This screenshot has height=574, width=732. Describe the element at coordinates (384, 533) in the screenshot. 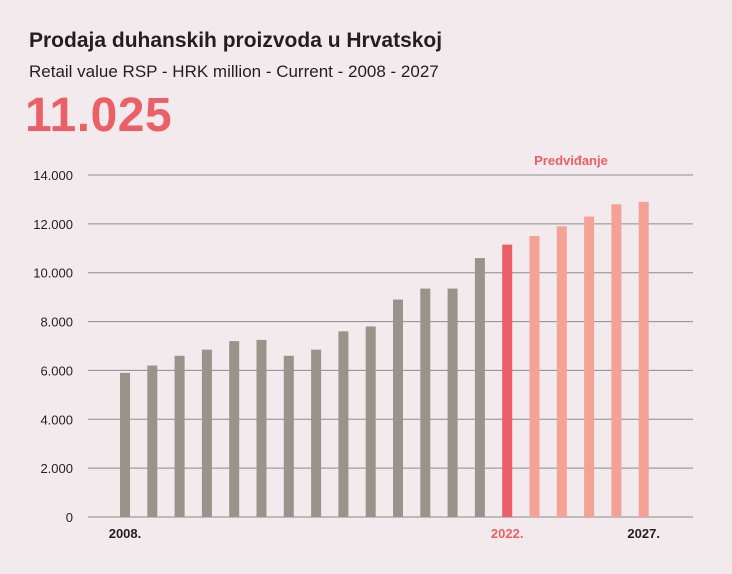

I see `x-axis-ticks: 2008. 2022. 2027.` at that location.